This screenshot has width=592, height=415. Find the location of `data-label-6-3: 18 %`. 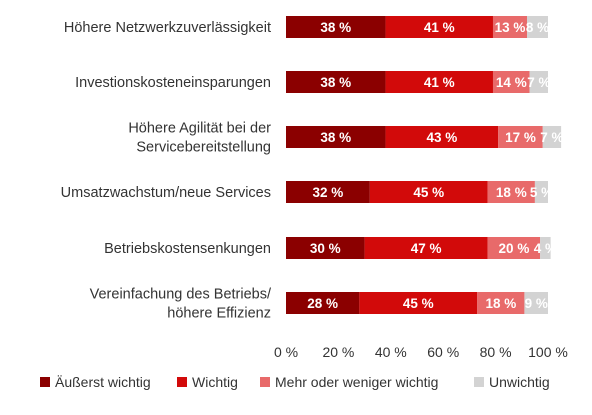

data-label-6-3: 18 % is located at coordinates (500, 303).